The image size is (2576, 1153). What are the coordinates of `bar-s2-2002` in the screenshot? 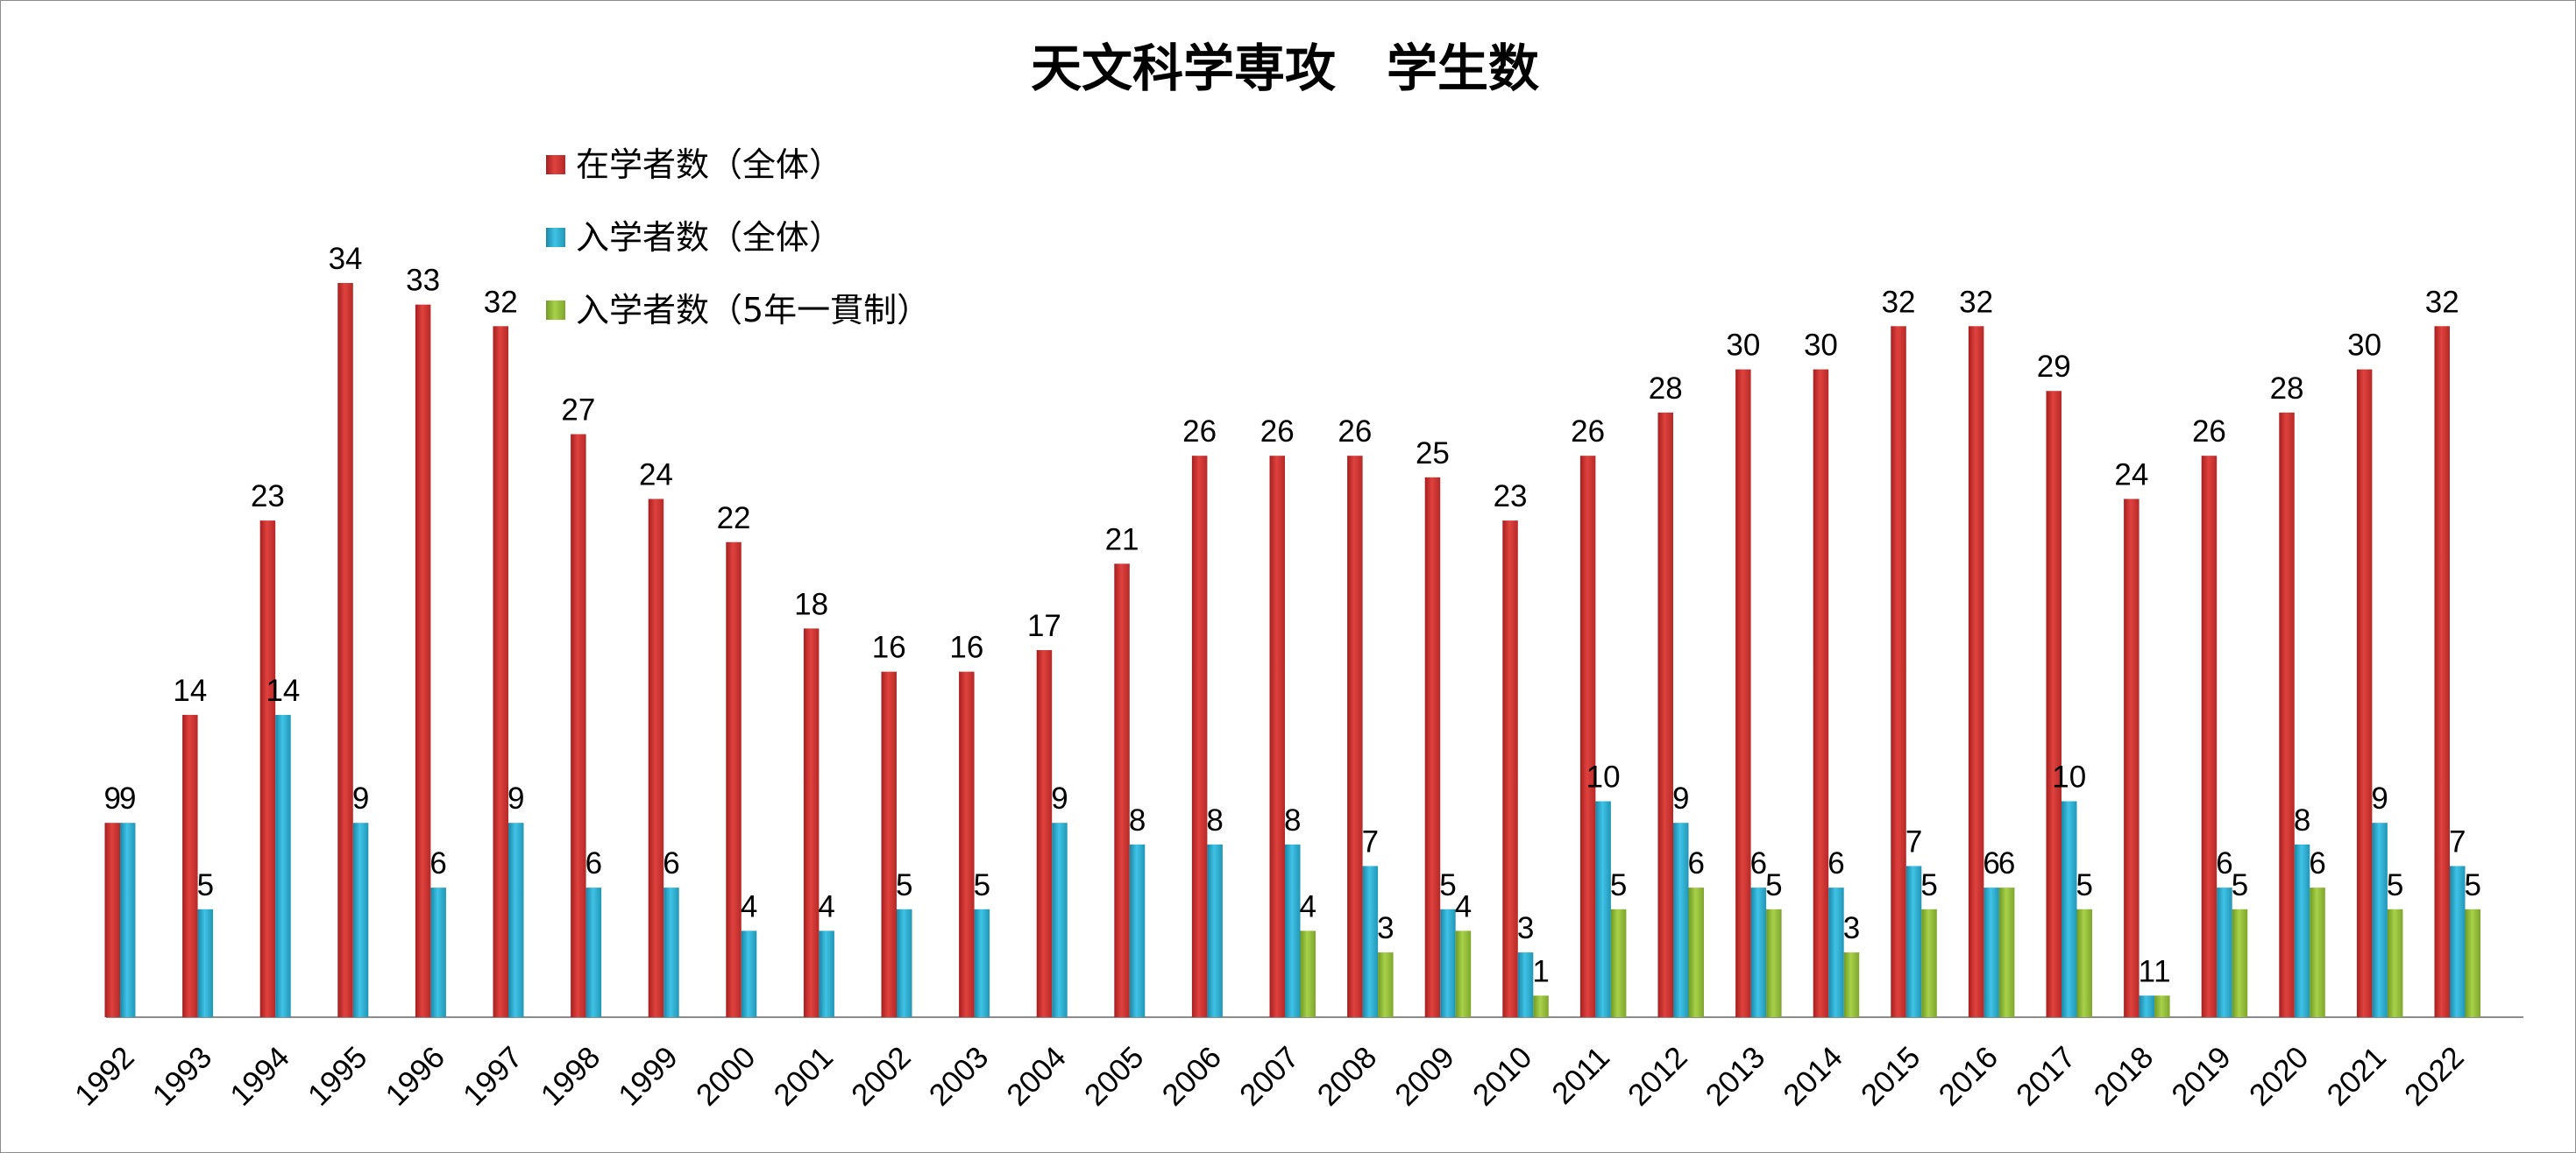 It's located at (904, 963).